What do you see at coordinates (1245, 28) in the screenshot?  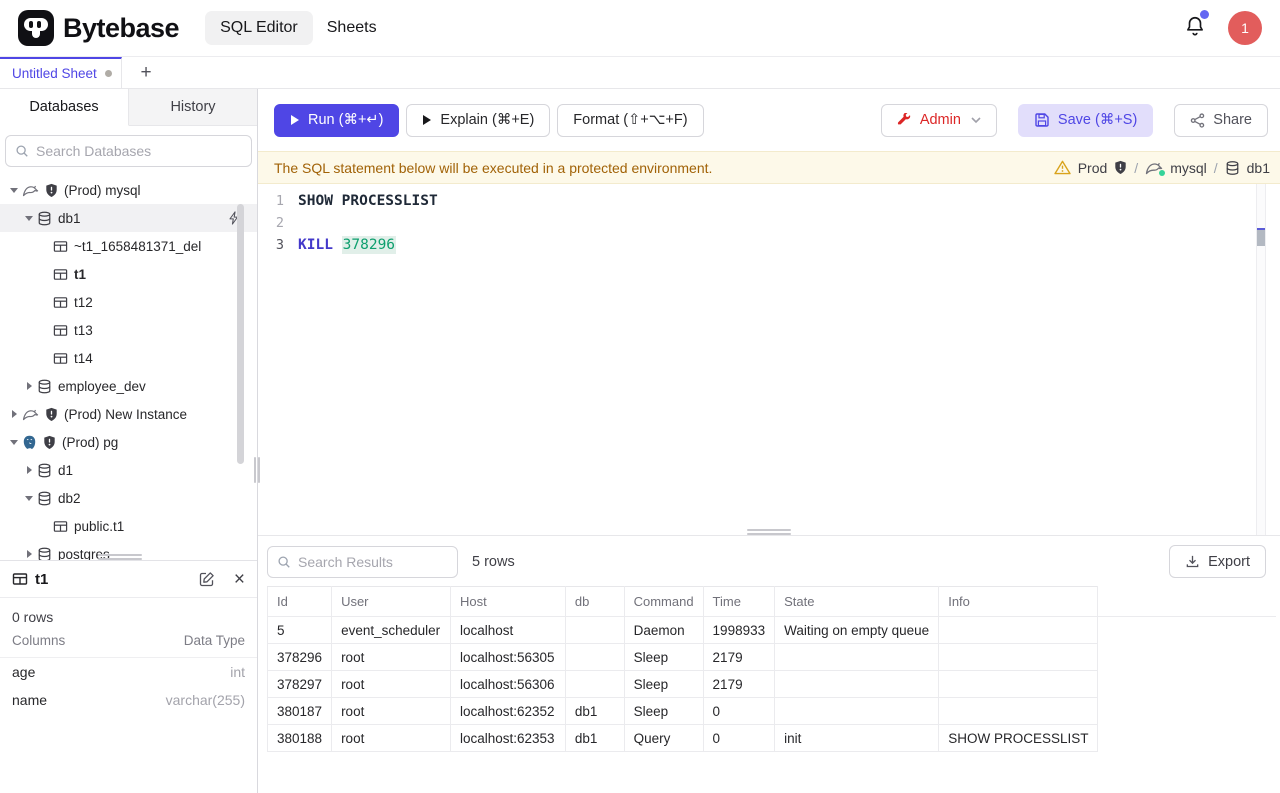 I see `avatar: 1` at bounding box center [1245, 28].